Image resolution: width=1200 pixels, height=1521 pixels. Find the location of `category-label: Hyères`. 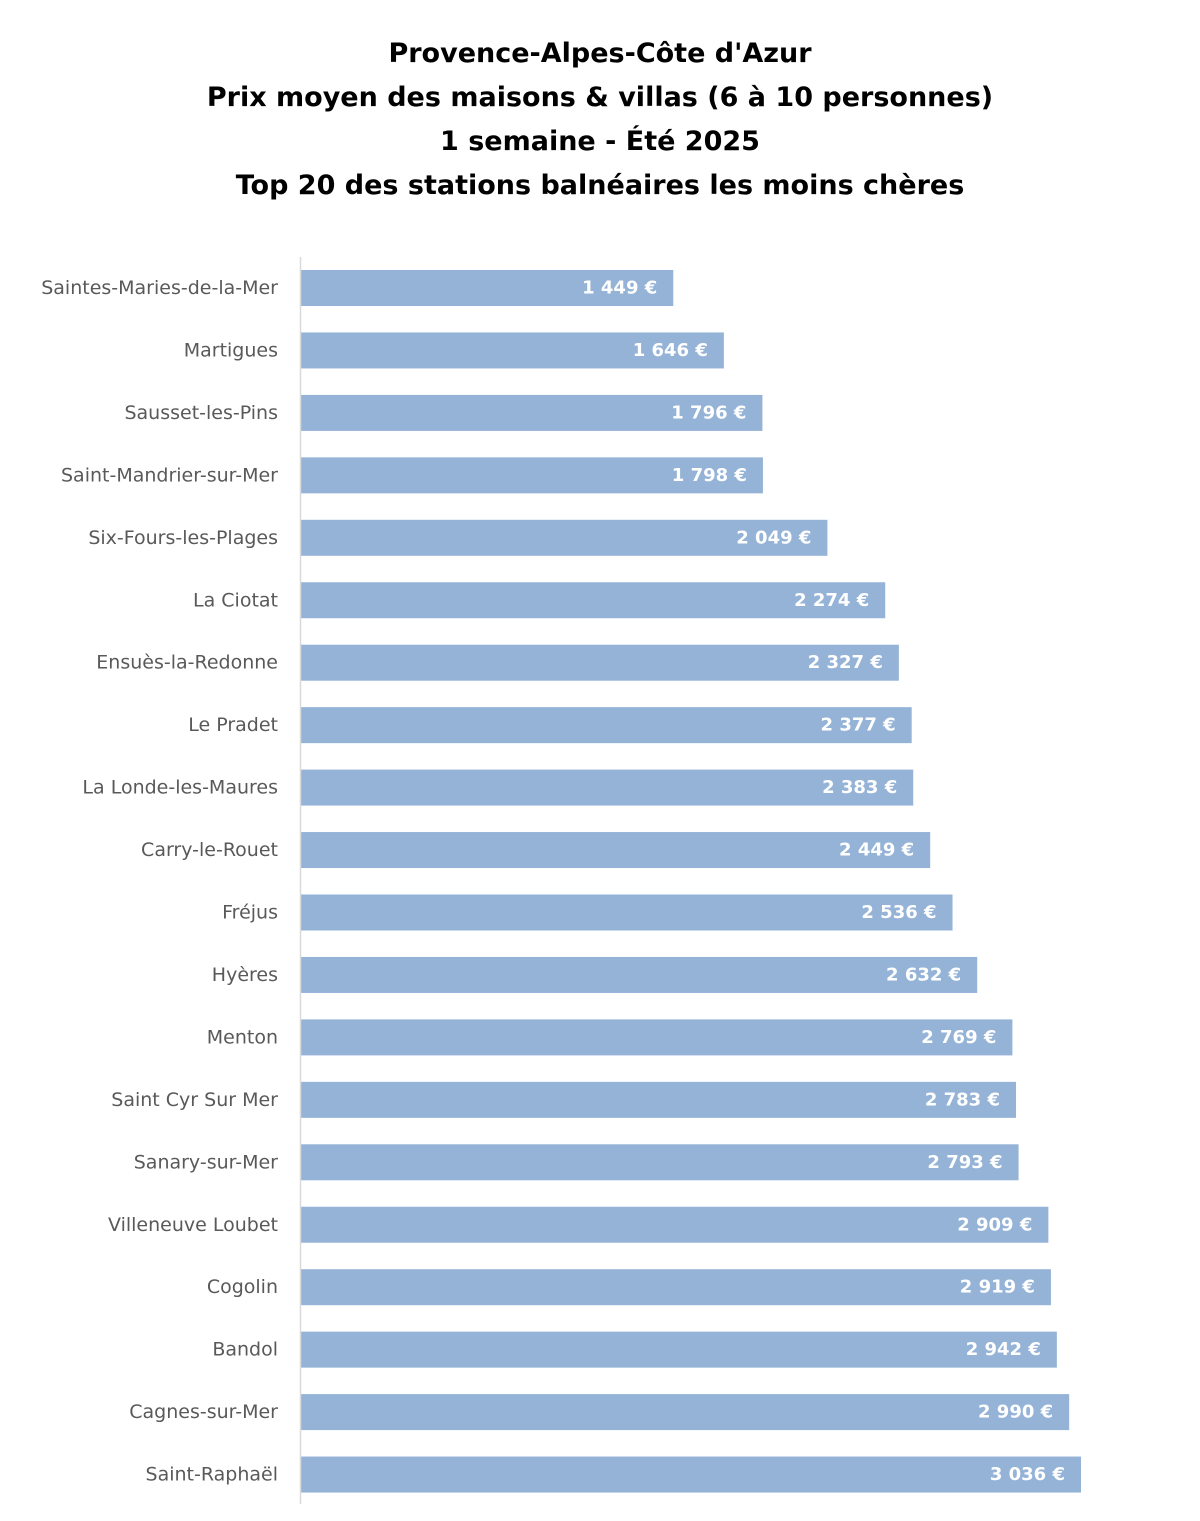

category-label: Hyères is located at coordinates (245, 975).